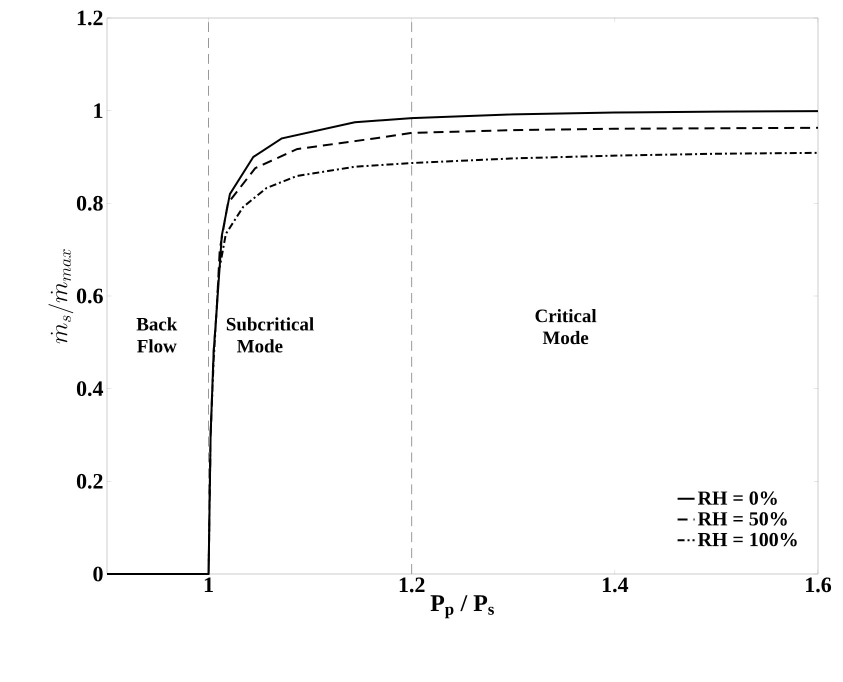 The image size is (843, 682). Describe the element at coordinates (157, 335) in the screenshot. I see `annotation: Back Flow` at that location.